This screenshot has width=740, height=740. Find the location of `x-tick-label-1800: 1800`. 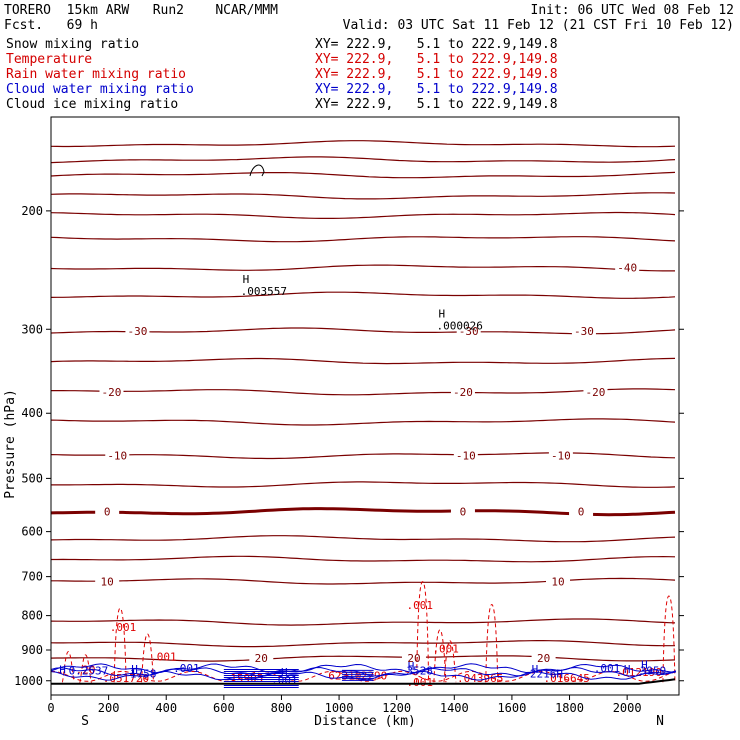

x-tick-label-1800: 1800 is located at coordinates (569, 708).